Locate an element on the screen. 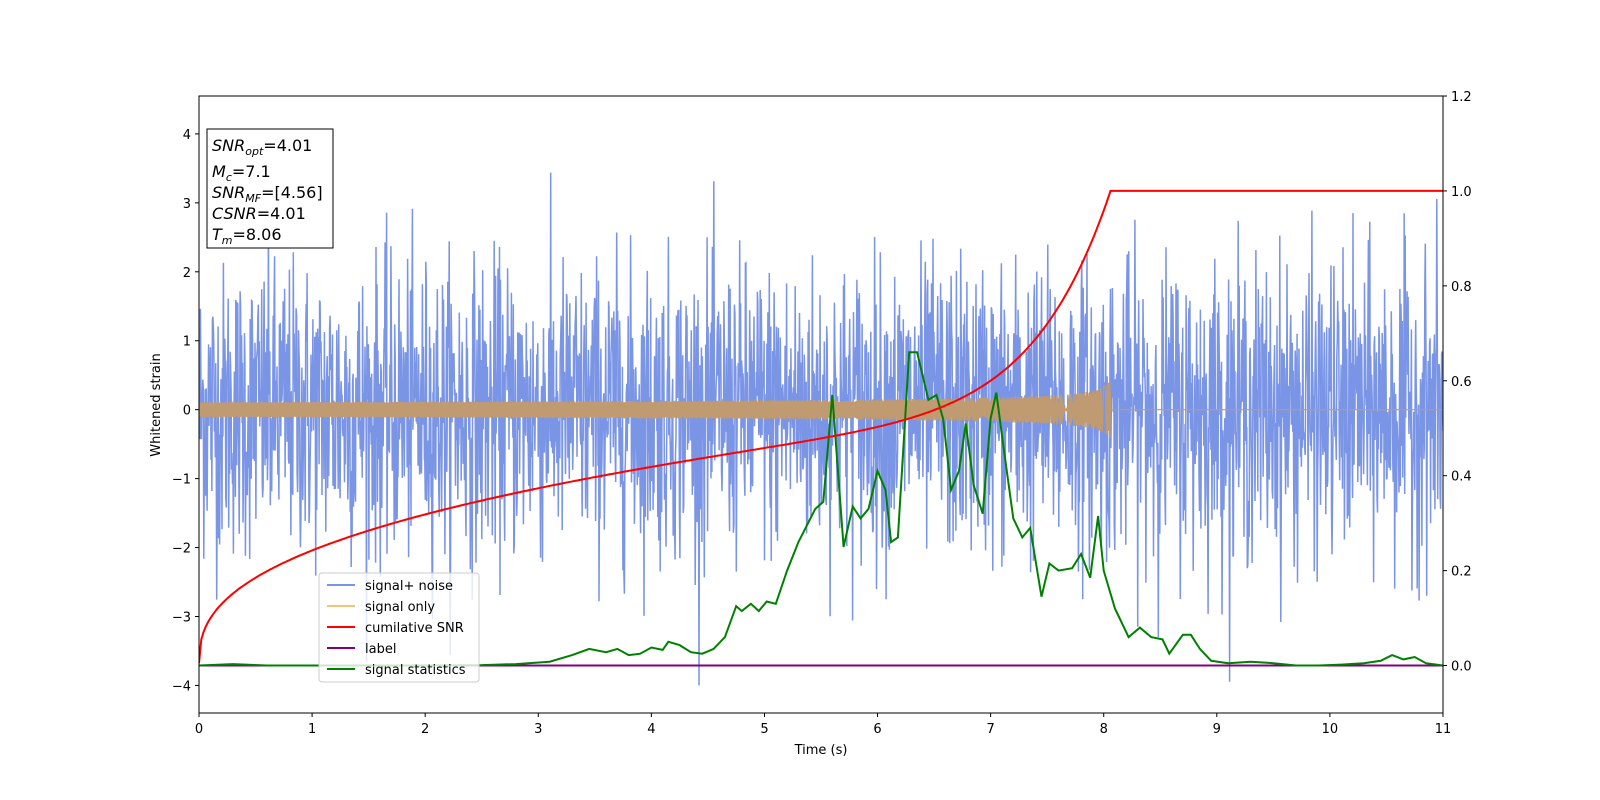 The height and width of the screenshot is (800, 1600). y-tick-label: 2 is located at coordinates (187, 273).